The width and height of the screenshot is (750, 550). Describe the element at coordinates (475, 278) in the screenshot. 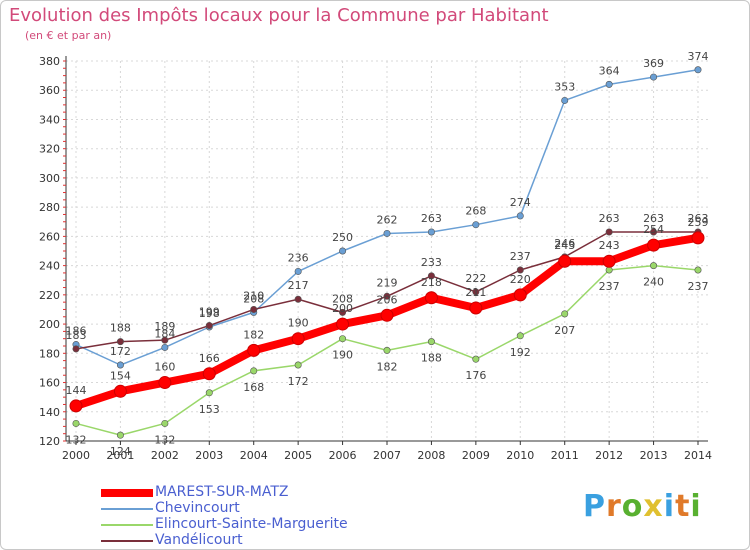

I see `data-label-3-9: 222` at that location.